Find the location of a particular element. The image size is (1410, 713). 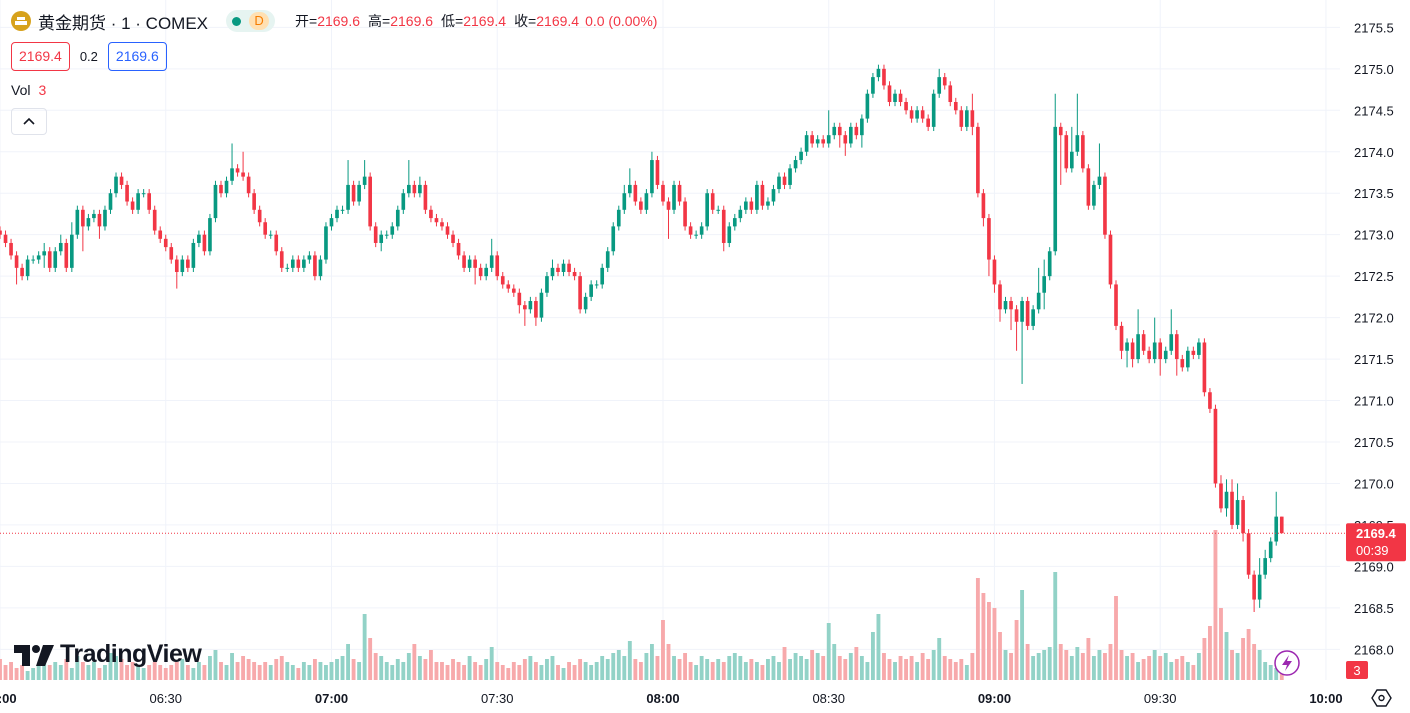

y-tick-label: 2175.5 is located at coordinates (1374, 27).